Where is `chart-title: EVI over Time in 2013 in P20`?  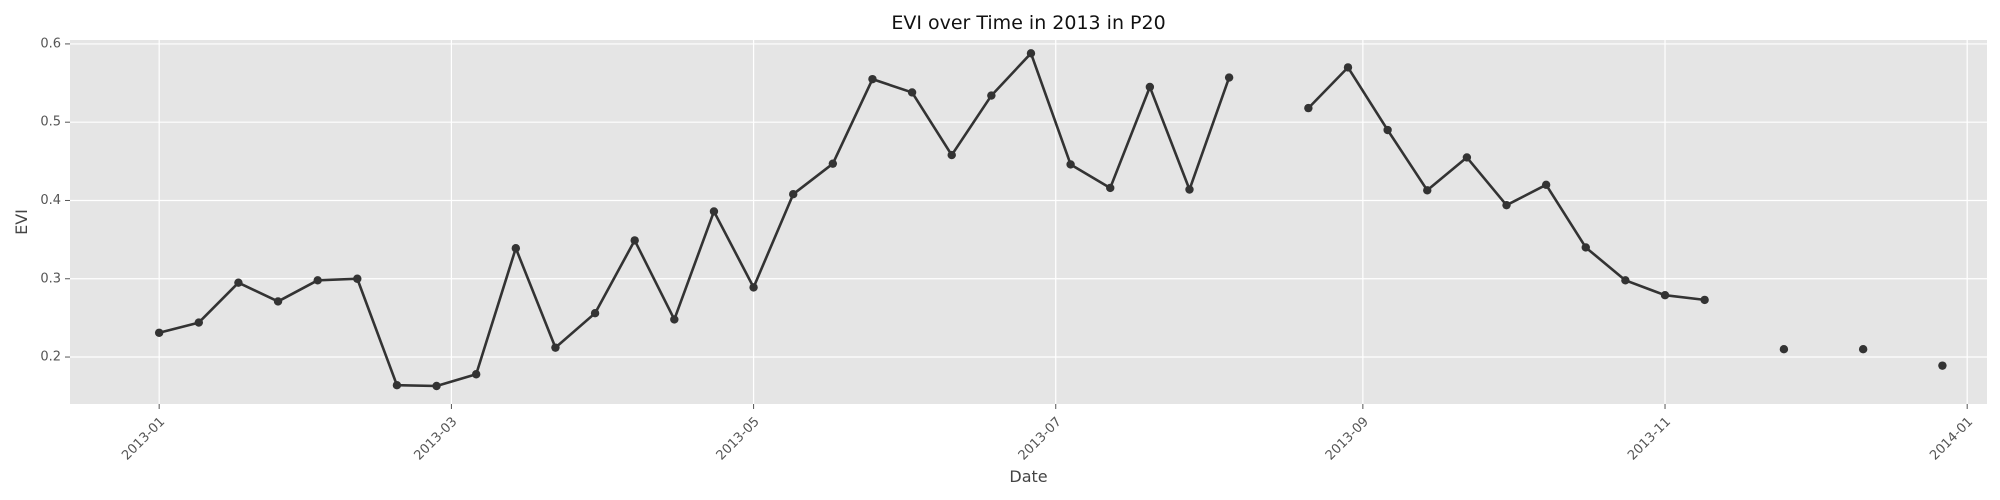
chart-title: EVI over Time in 2013 in P20 is located at coordinates (1028, 23).